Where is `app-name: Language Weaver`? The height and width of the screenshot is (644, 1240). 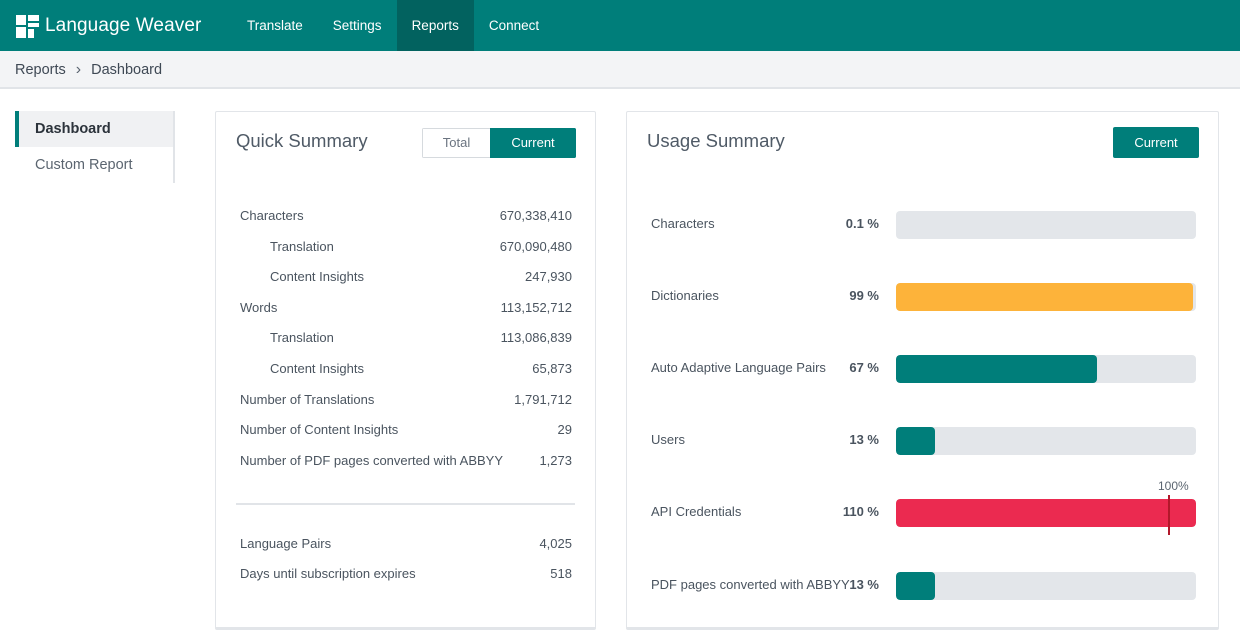
app-name: Language Weaver is located at coordinates (123, 25).